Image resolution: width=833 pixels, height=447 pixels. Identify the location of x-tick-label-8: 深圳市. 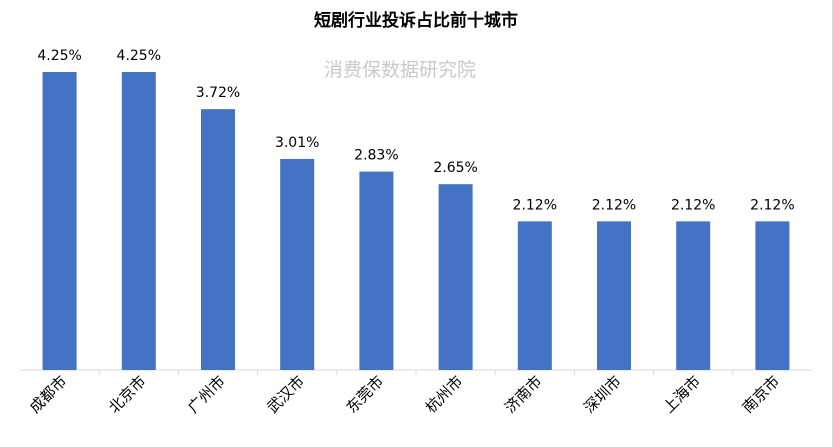
(602, 394).